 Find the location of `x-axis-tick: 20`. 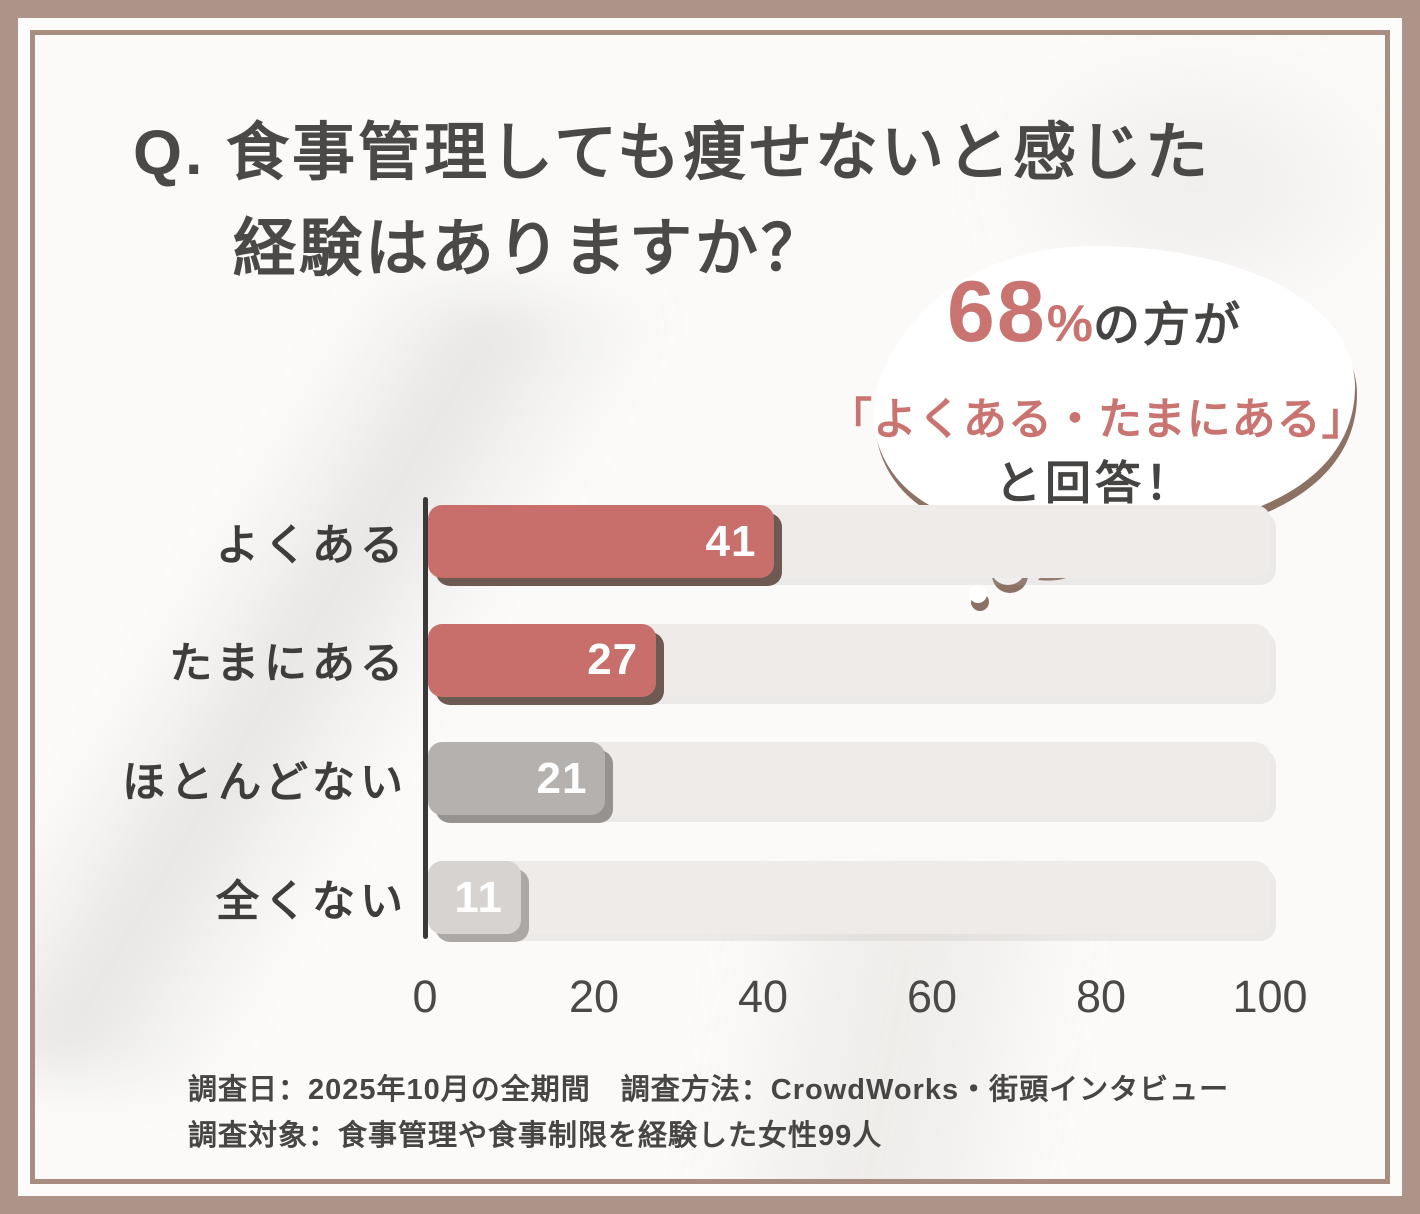

x-axis-tick: 20 is located at coordinates (594, 996).